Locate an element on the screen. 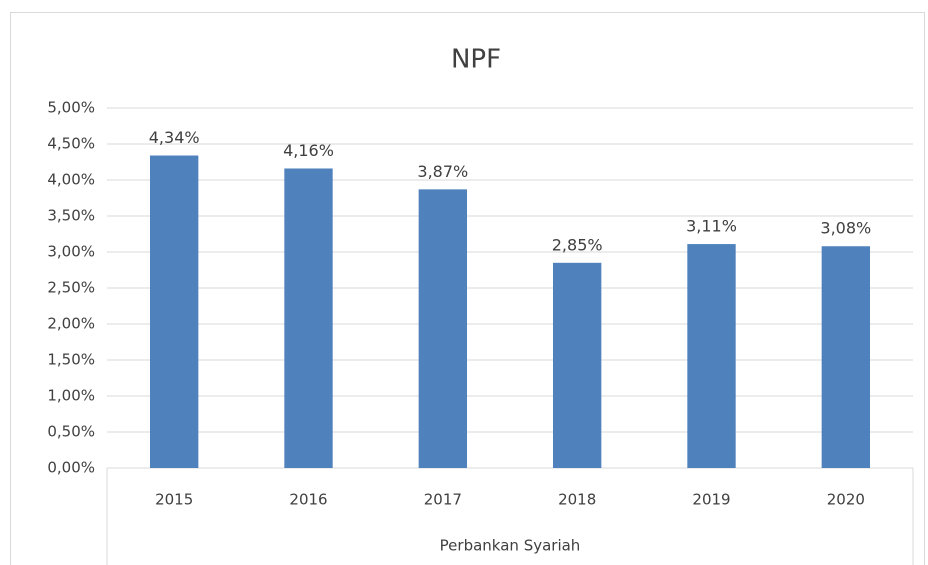  y-tick-label: 2,50% is located at coordinates (71, 288).